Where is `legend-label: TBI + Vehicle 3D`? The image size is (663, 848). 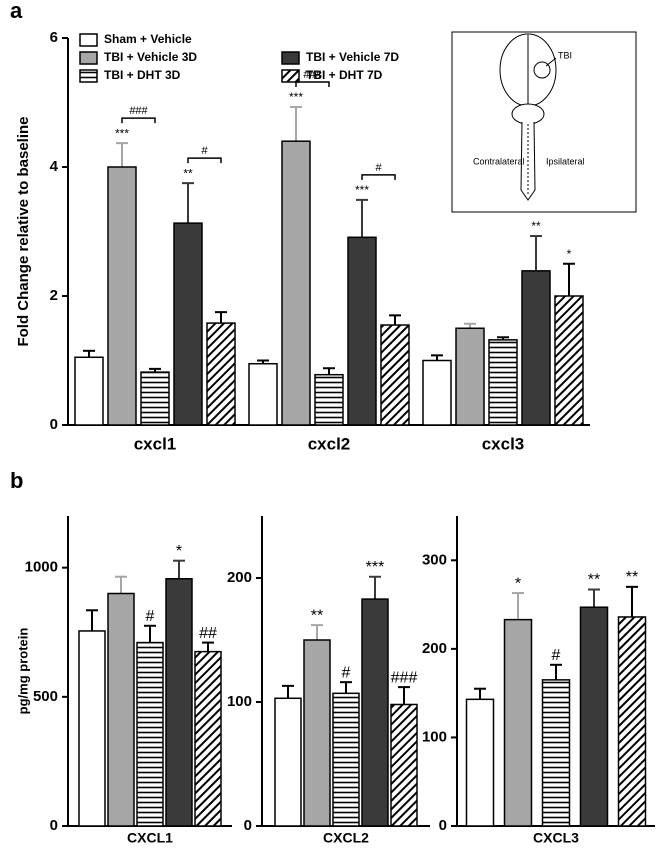
legend-label: TBI + Vehicle 3D is located at coordinates (150, 57).